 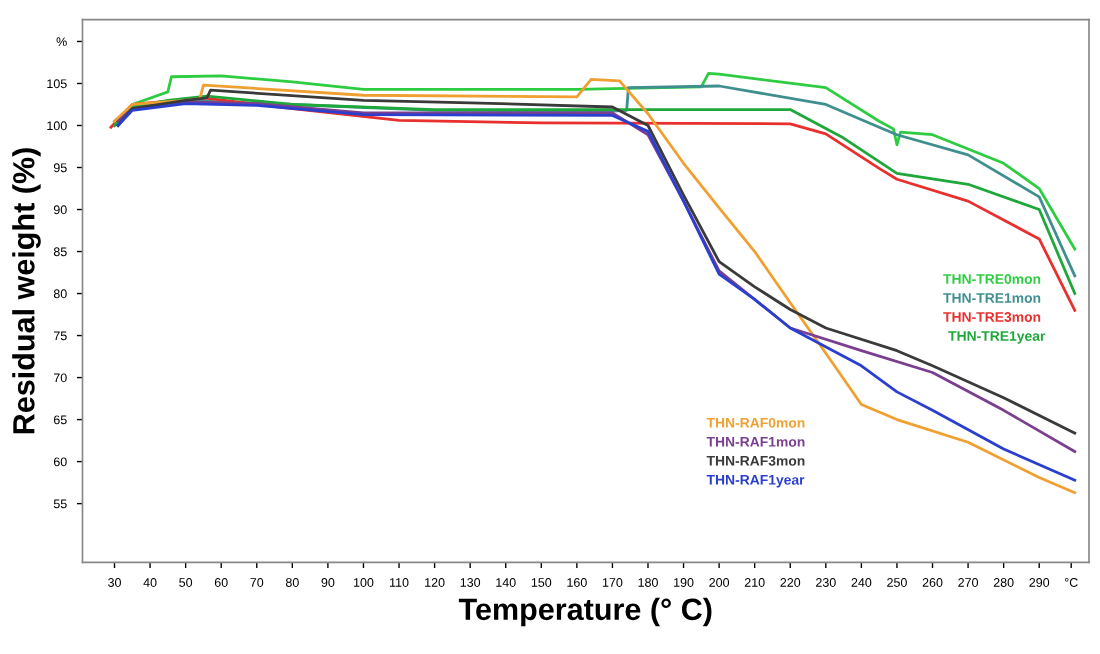 What do you see at coordinates (585, 612) in the screenshot?
I see `x-axis-title: Temperature (° C)` at bounding box center [585, 612].